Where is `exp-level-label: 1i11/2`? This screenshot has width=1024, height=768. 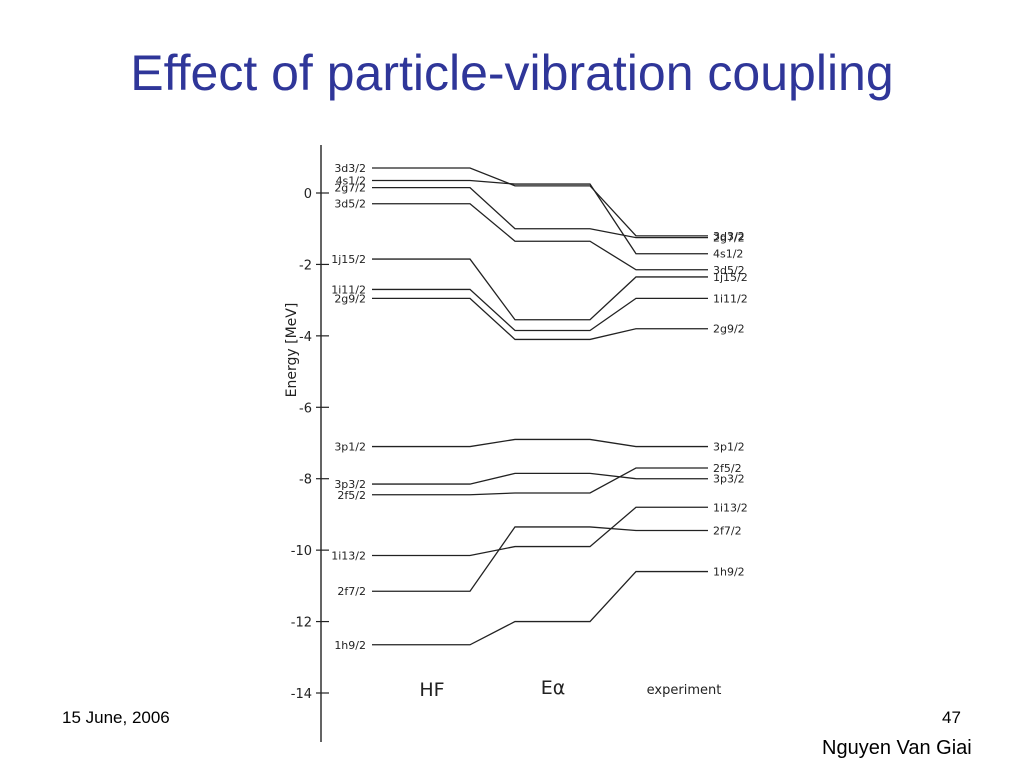
exp-level-label: 1i11/2 is located at coordinates (730, 298).